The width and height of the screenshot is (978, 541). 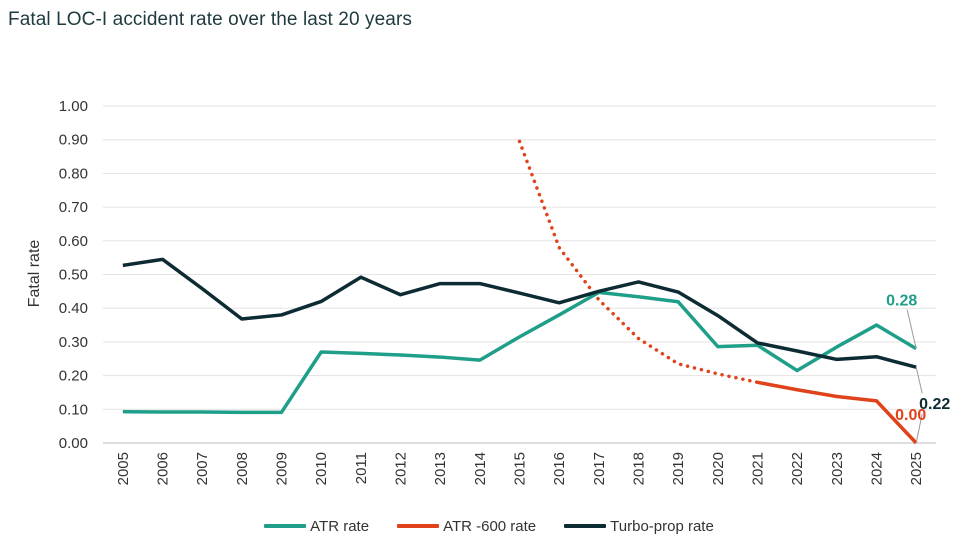 What do you see at coordinates (73, 308) in the screenshot?
I see `y-tick-label: 0.40` at bounding box center [73, 308].